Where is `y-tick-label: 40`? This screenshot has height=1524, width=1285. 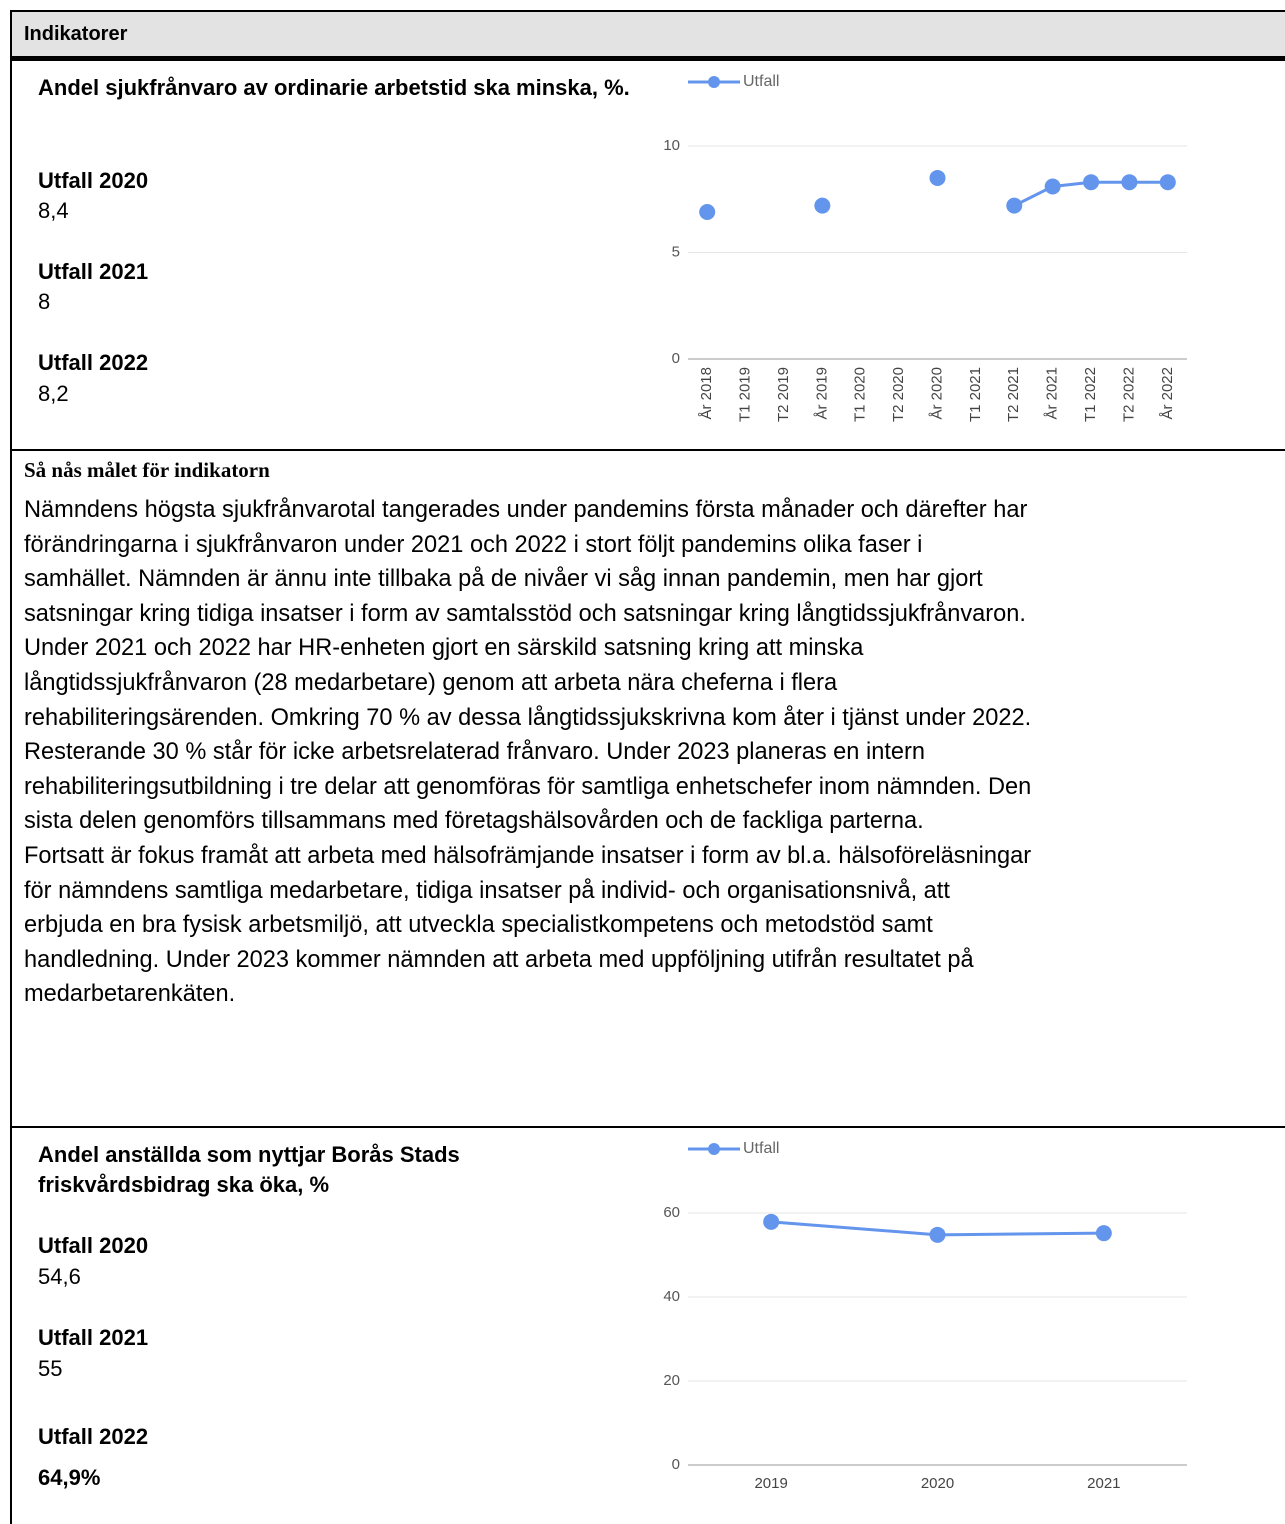
y-tick-label: 40 is located at coordinates (671, 1296).